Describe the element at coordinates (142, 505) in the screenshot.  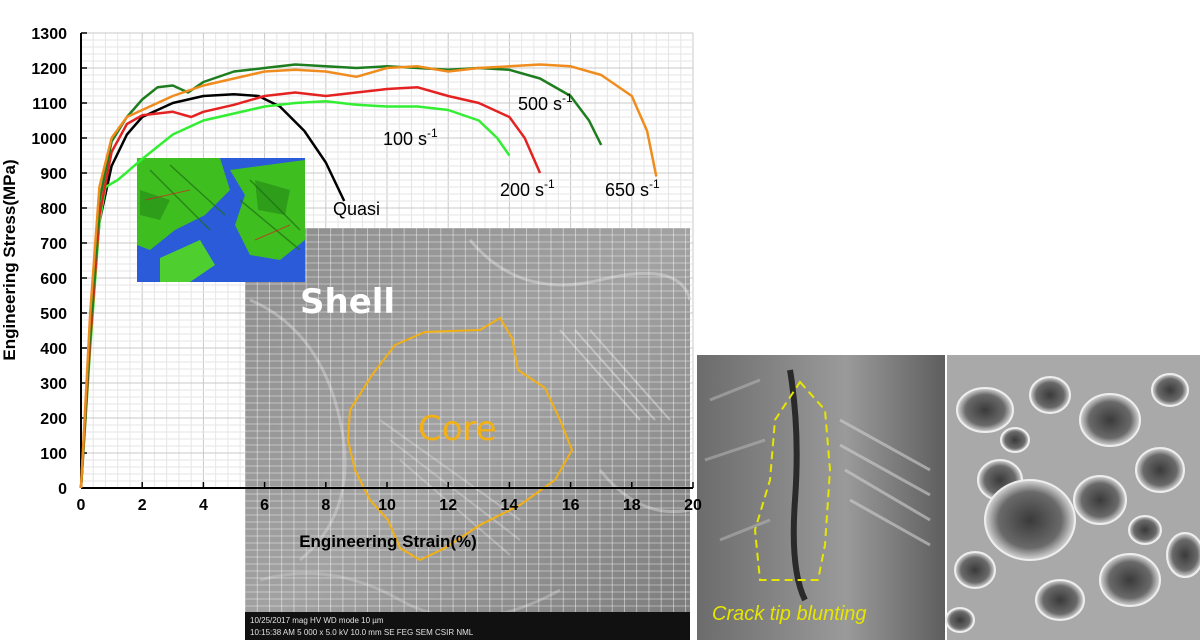
I see `x-tick-label: 2` at that location.